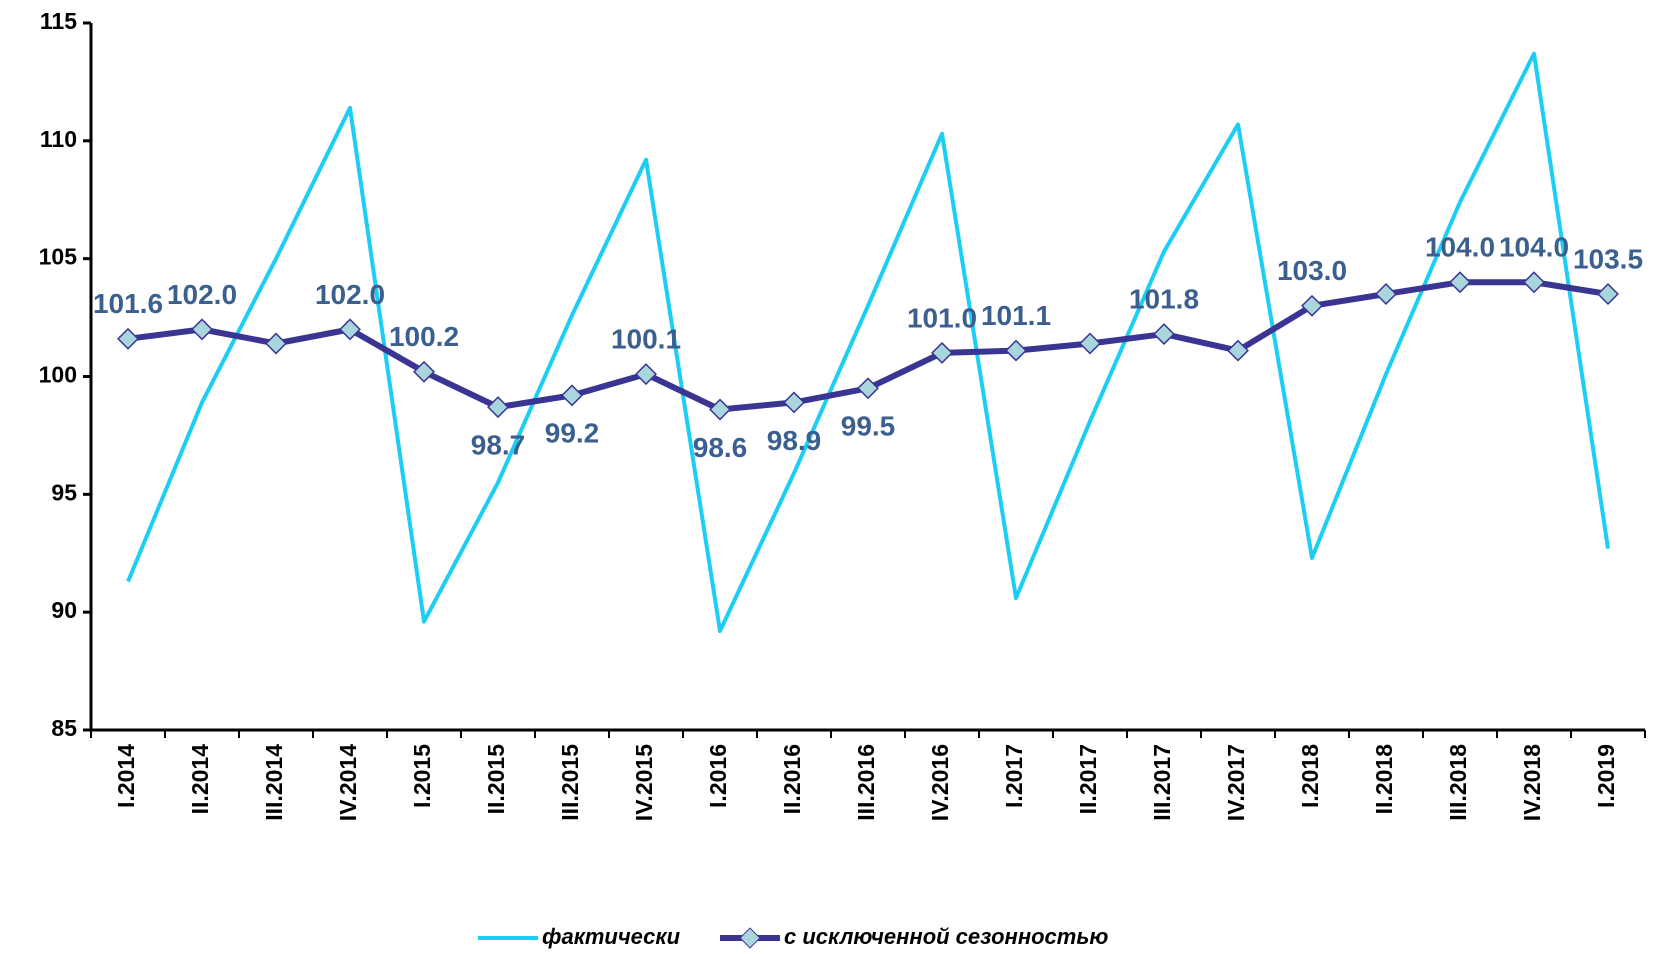 This screenshot has width=1653, height=954. What do you see at coordinates (64, 492) in the screenshot?
I see `y-tick-label: 95` at bounding box center [64, 492].